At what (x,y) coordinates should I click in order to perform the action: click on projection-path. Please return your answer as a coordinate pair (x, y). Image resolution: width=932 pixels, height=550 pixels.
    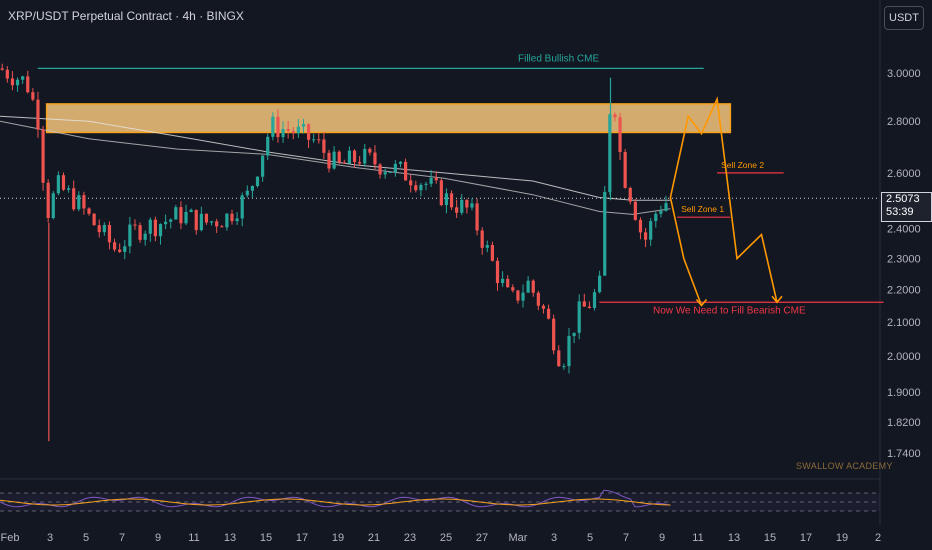
    Looking at the image, I should click on (723, 199).